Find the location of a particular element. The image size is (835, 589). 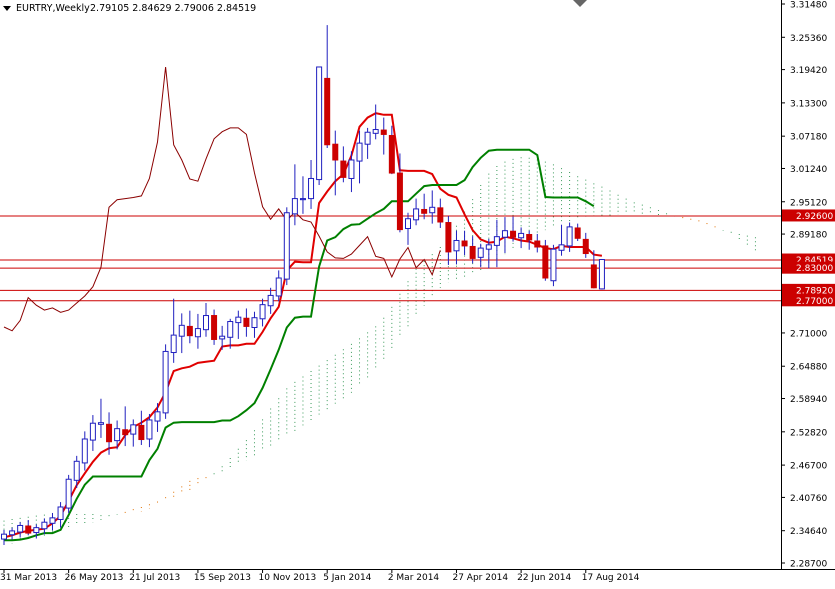

price-tick-label: 2.64880 is located at coordinates (808, 368).